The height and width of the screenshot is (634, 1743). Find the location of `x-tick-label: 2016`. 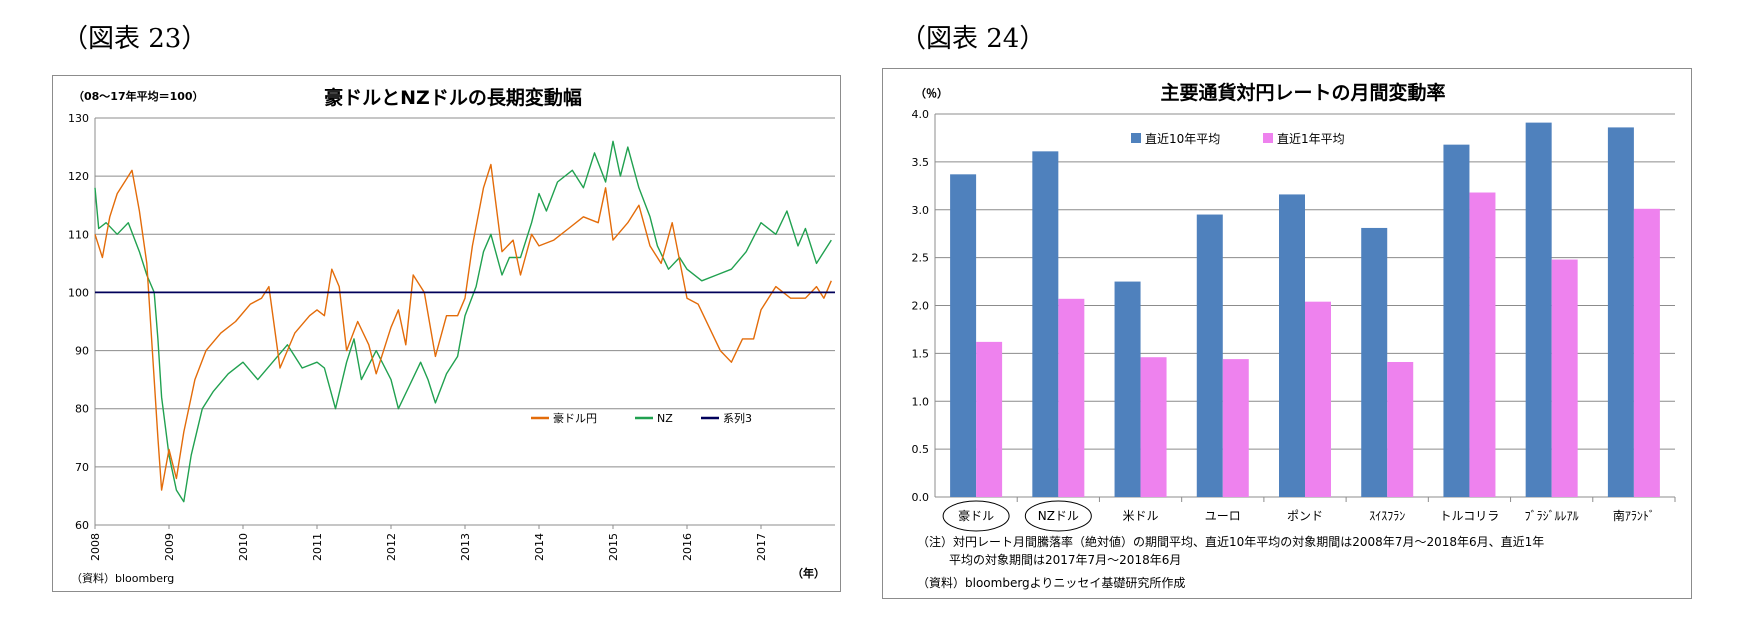

x-tick-label: 2016 is located at coordinates (687, 547).